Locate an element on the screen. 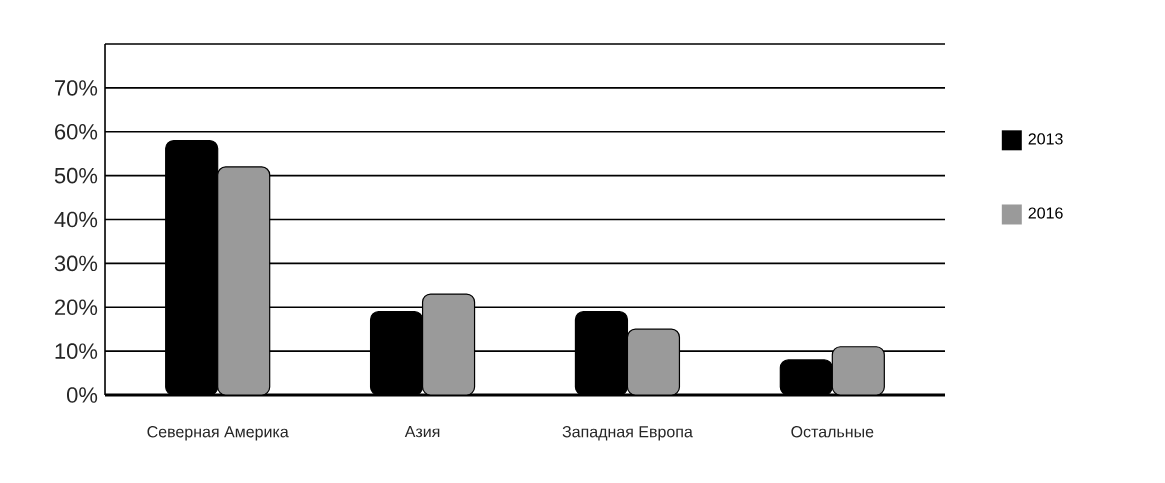 Image resolution: width=1165 pixels, height=483 pixels. y-tick-label: 70% is located at coordinates (76, 88).